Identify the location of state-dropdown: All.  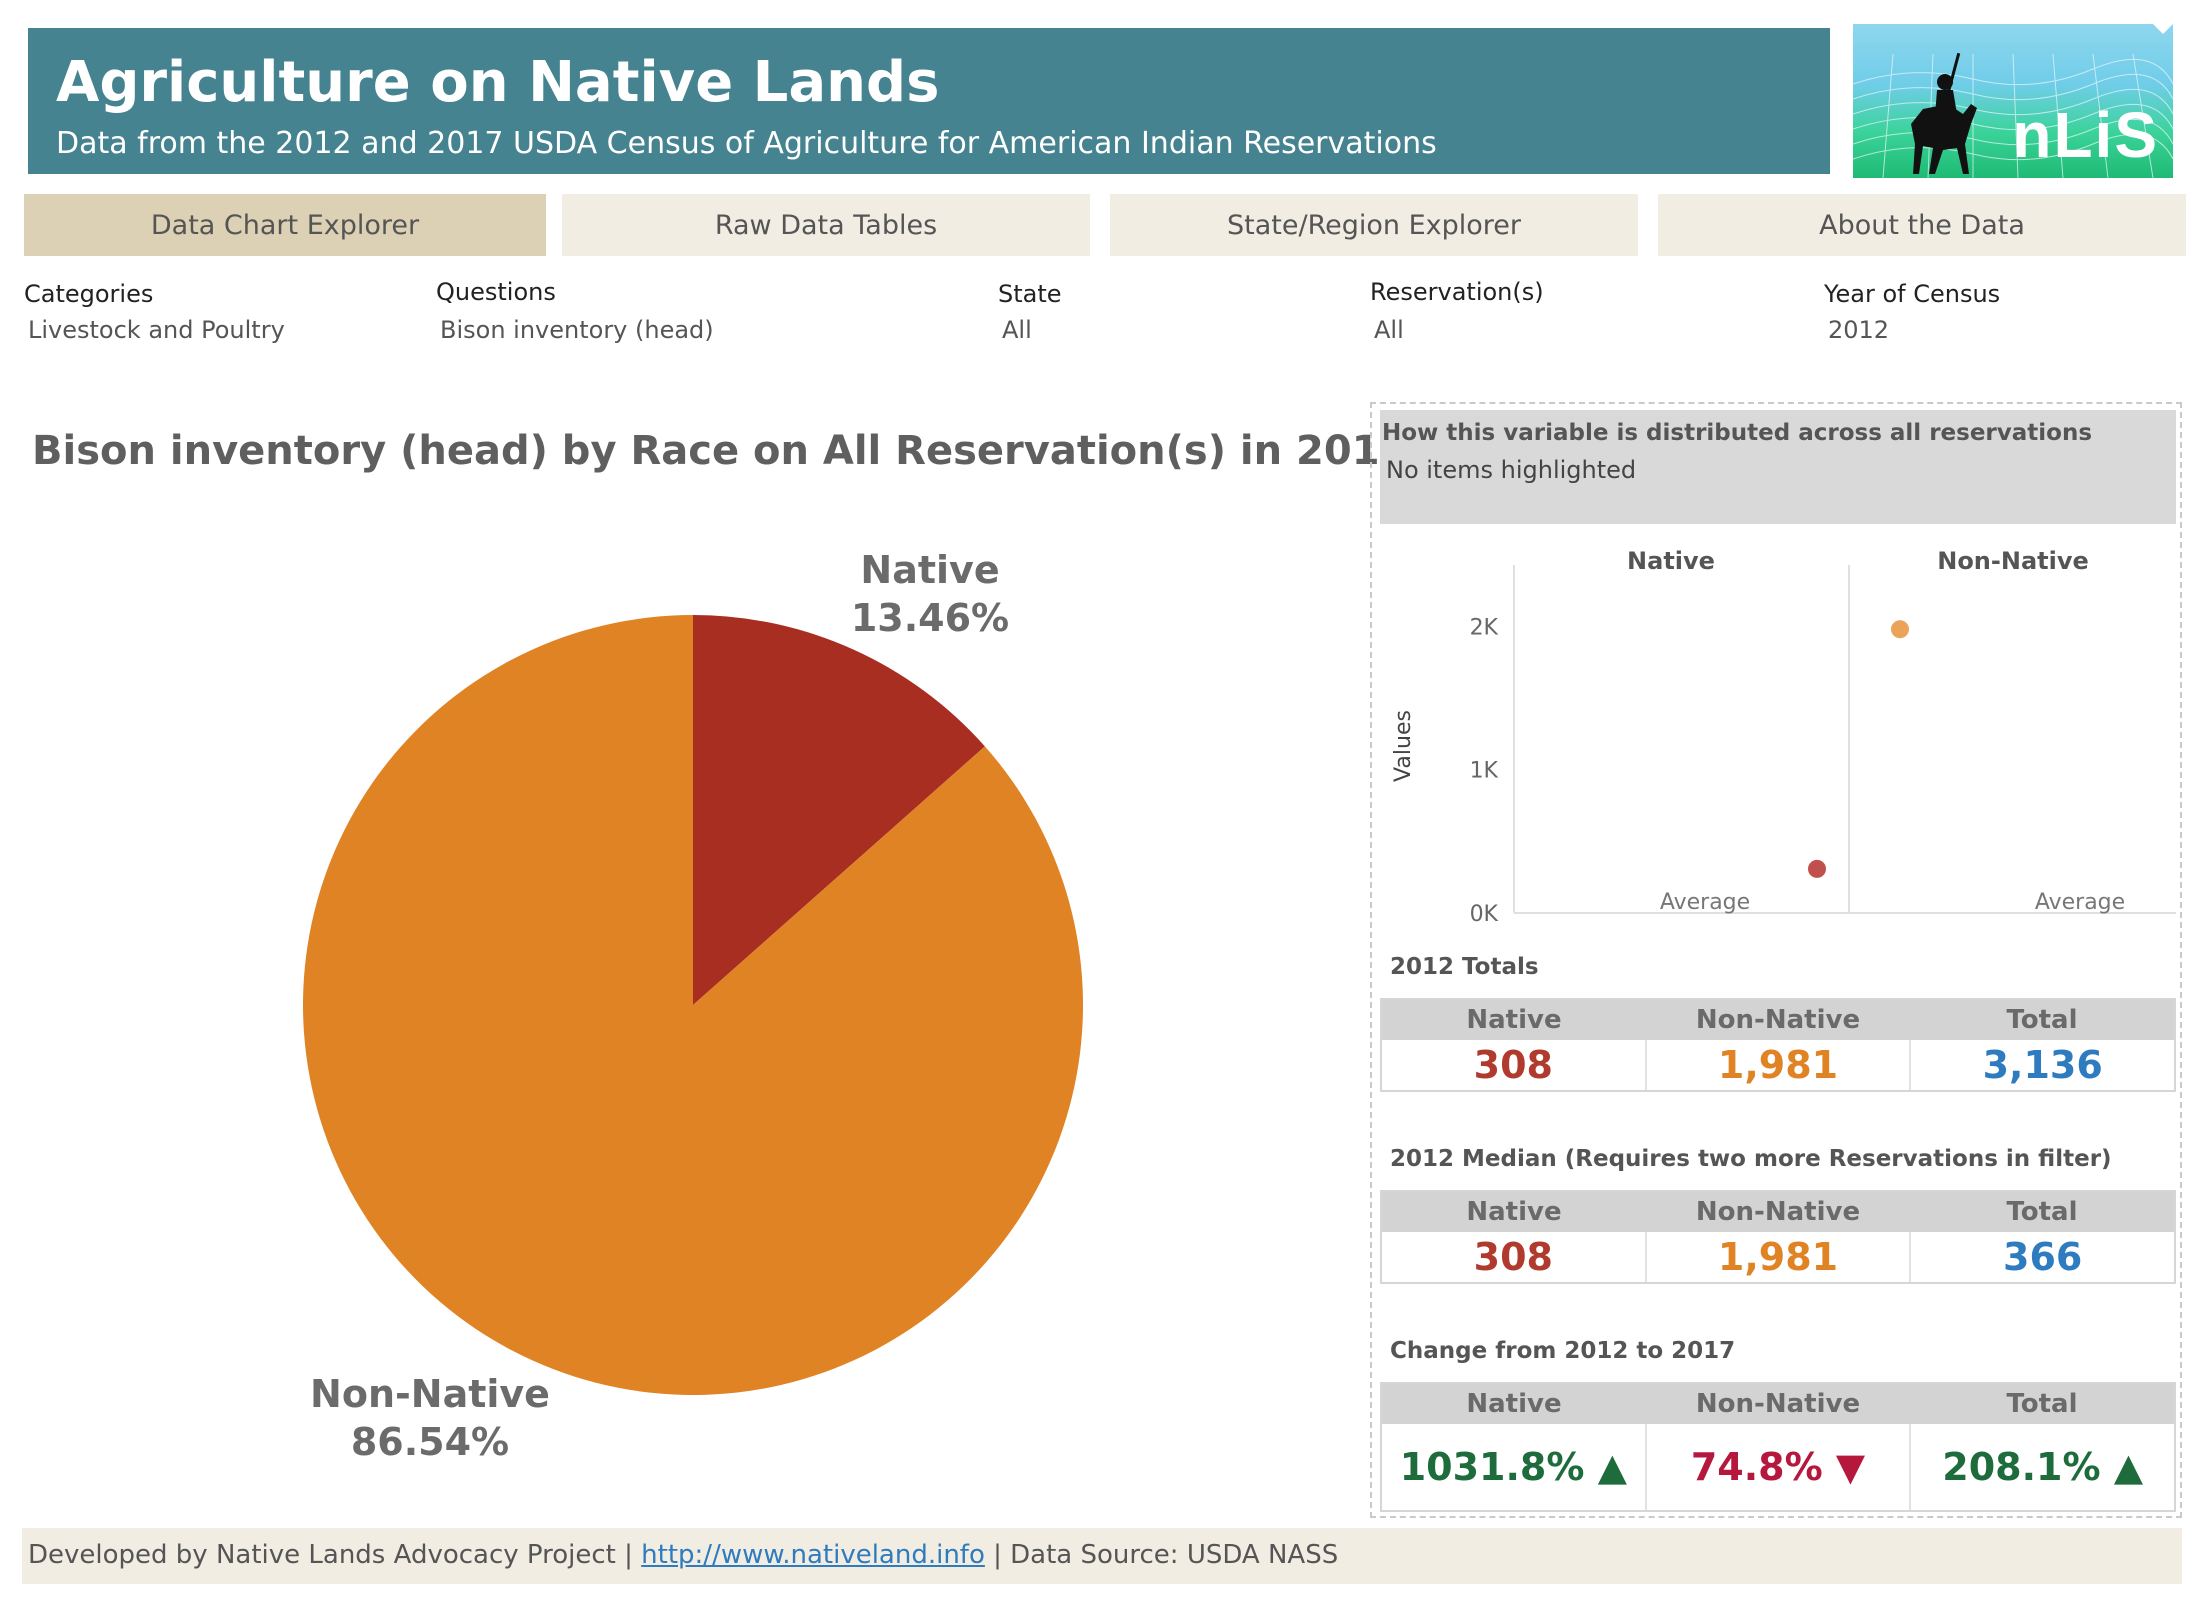
(1017, 330).